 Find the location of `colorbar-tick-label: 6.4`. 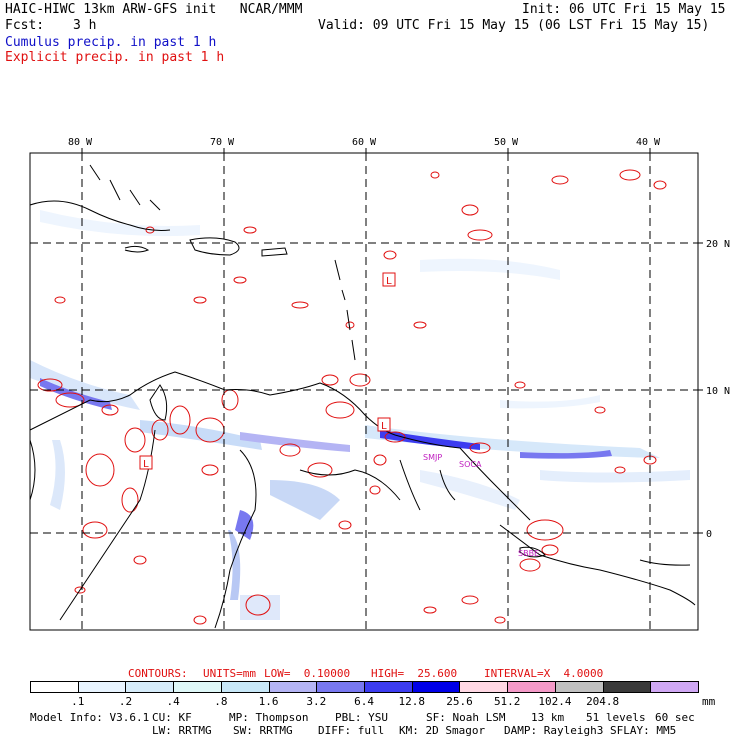

colorbar-tick-label: 6.4 is located at coordinates (364, 701).